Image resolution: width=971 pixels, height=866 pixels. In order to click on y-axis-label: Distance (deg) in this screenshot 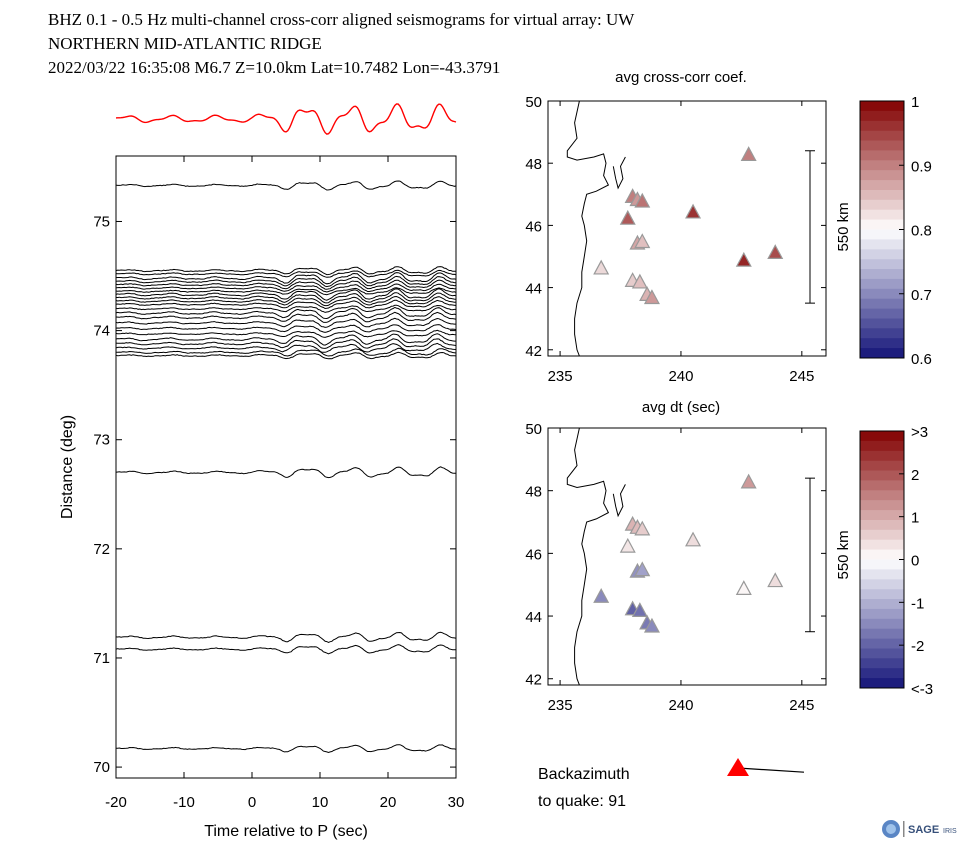, I will do `click(67, 467)`.